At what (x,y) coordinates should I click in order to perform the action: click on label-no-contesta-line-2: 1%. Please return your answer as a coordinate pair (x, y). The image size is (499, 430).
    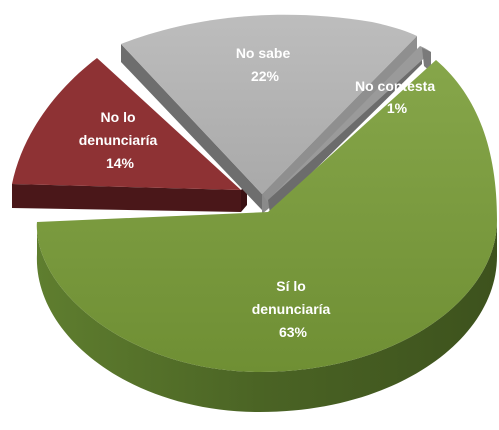
    Looking at the image, I should click on (397, 108).